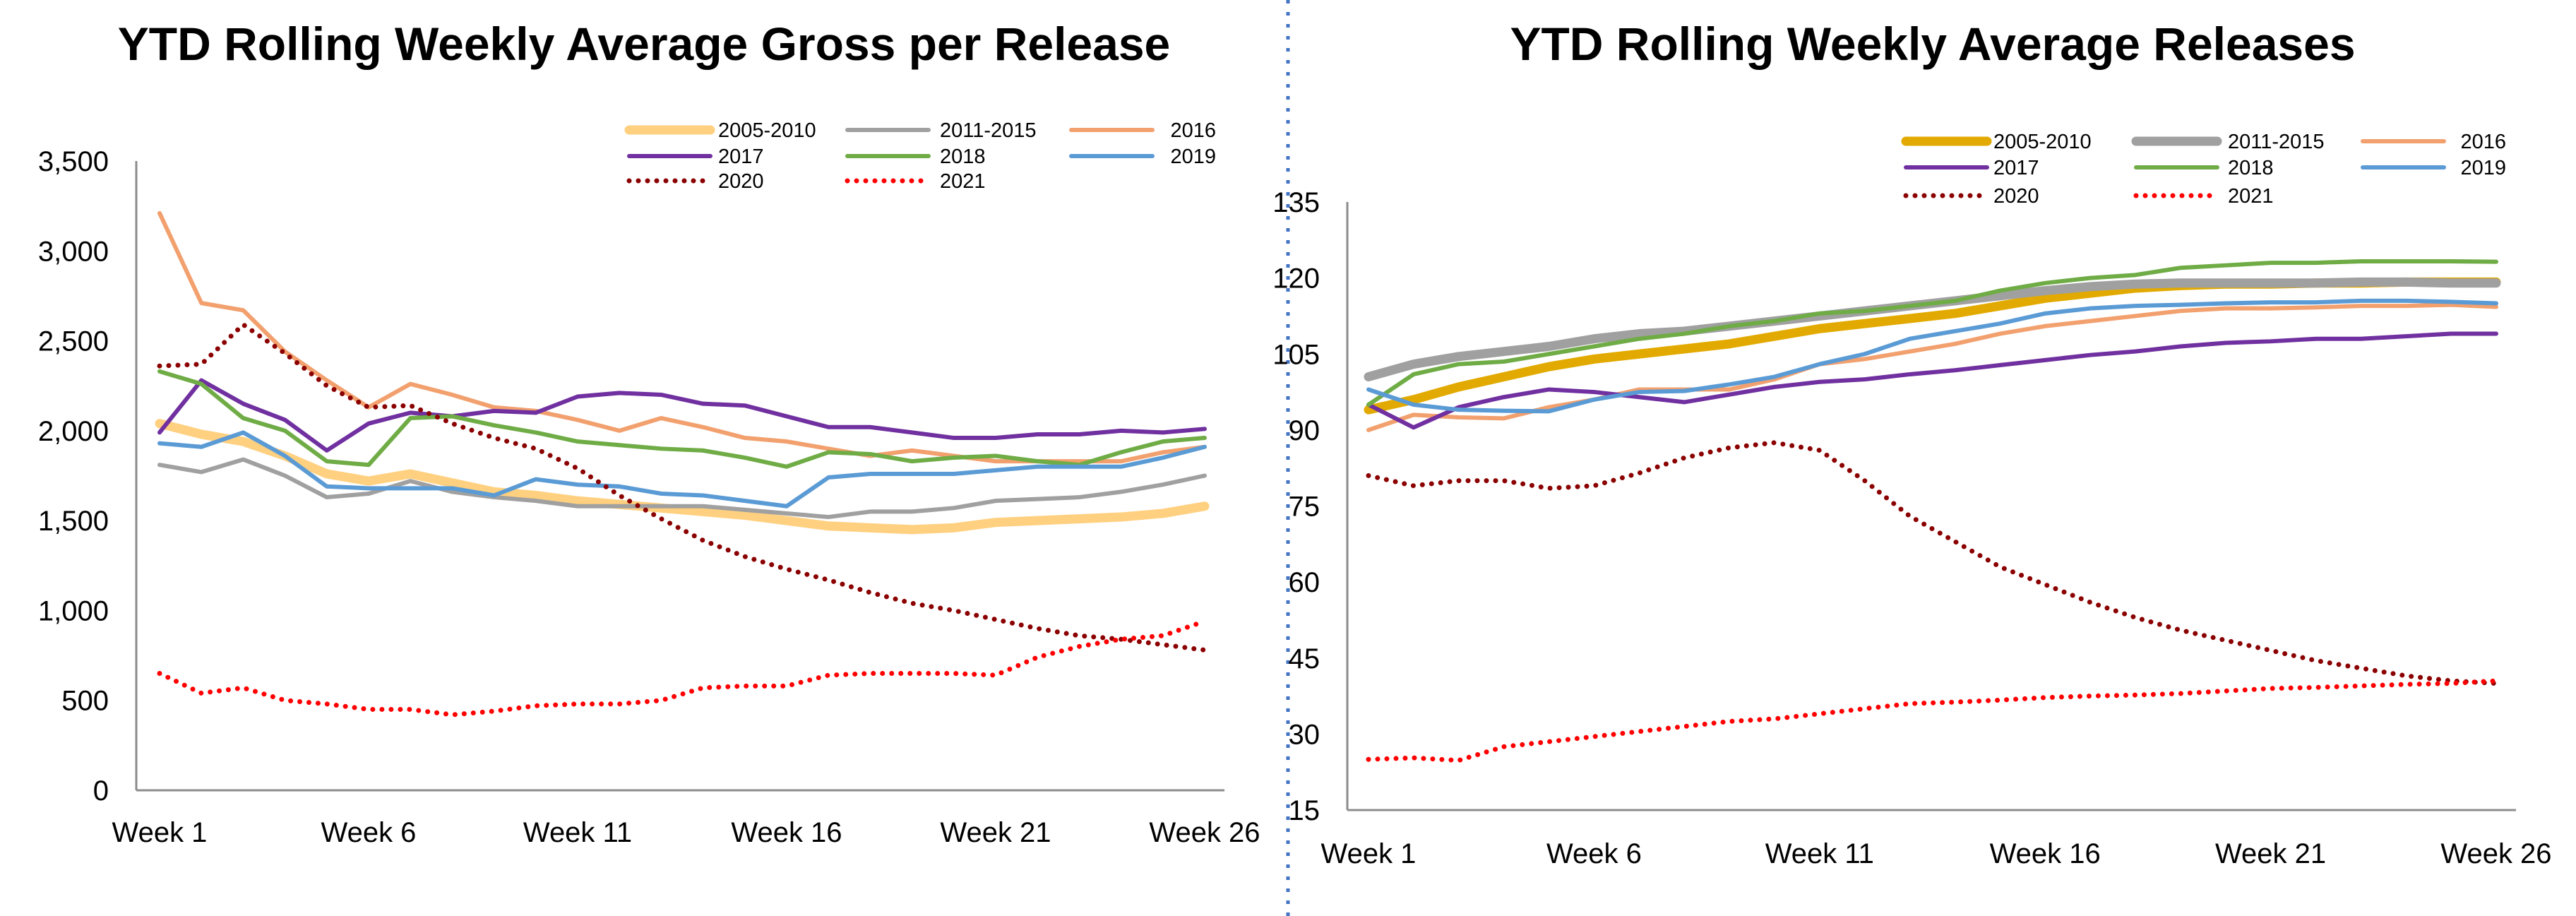  What do you see at coordinates (1304, 810) in the screenshot?
I see `y-tick-label: 15` at bounding box center [1304, 810].